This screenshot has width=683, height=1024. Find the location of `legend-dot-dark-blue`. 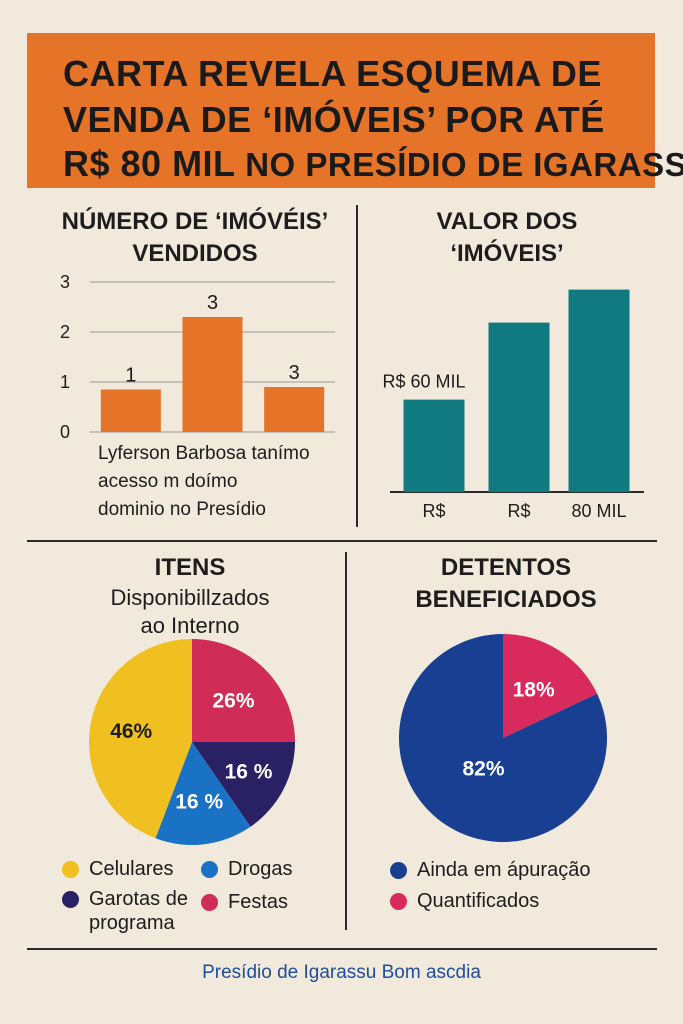

legend-dot-dark-blue is located at coordinates (398, 870).